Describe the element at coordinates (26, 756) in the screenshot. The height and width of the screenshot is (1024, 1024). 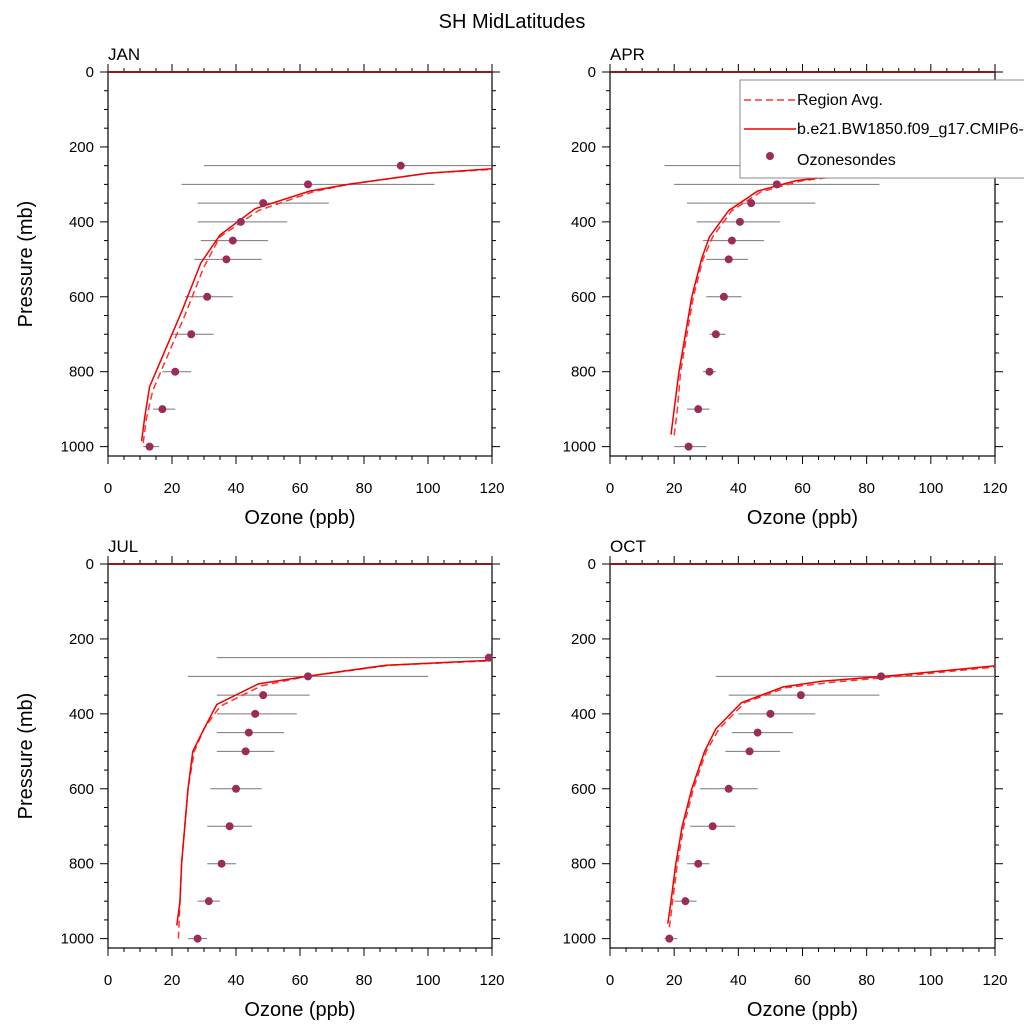
I see `y-axis-title: Pressure (mb)` at that location.